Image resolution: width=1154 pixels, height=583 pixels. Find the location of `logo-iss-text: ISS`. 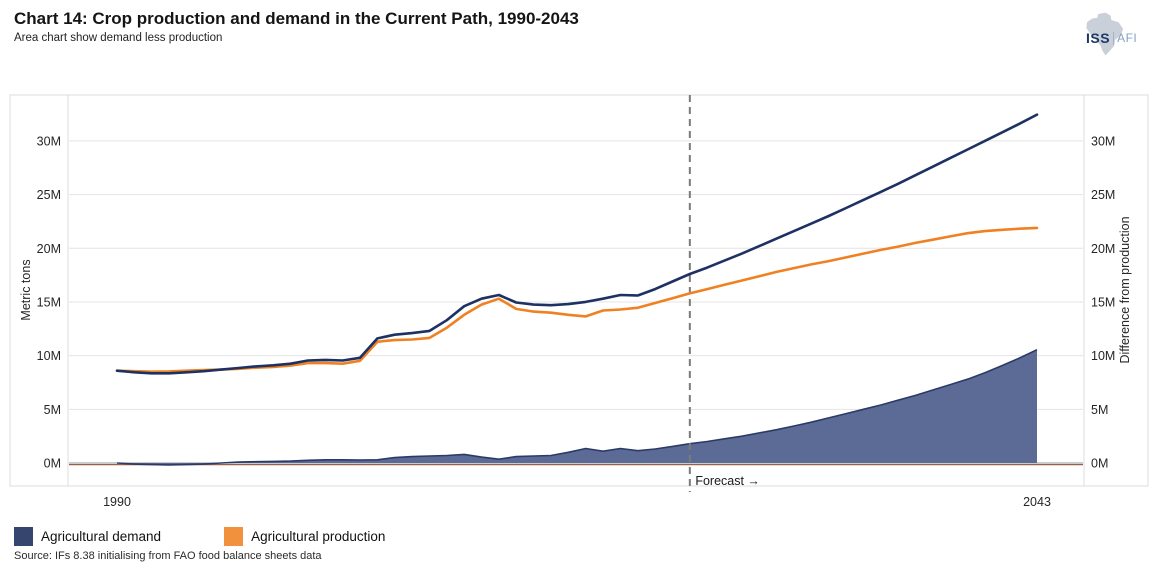

logo-iss-text: ISS is located at coordinates (1098, 38).